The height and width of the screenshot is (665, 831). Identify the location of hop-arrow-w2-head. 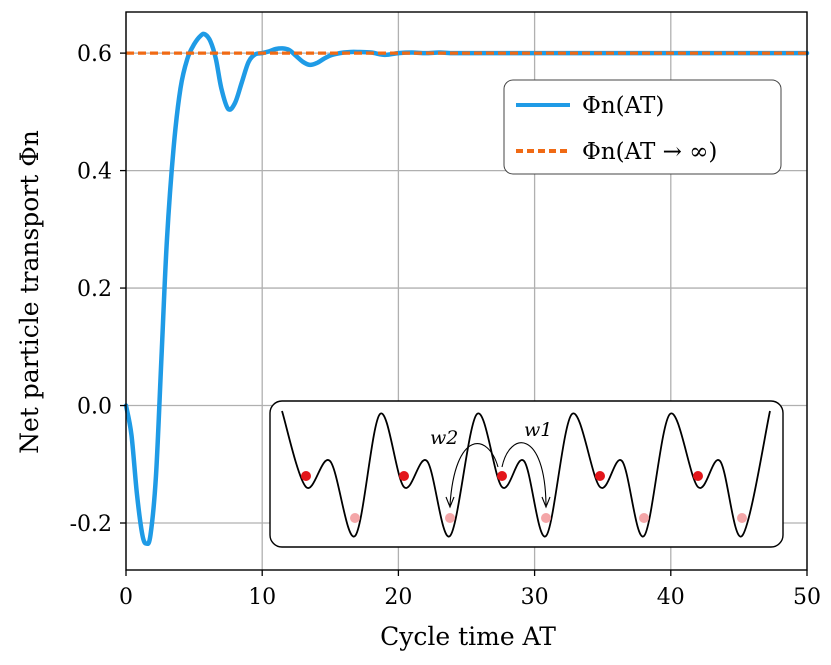
(450, 502).